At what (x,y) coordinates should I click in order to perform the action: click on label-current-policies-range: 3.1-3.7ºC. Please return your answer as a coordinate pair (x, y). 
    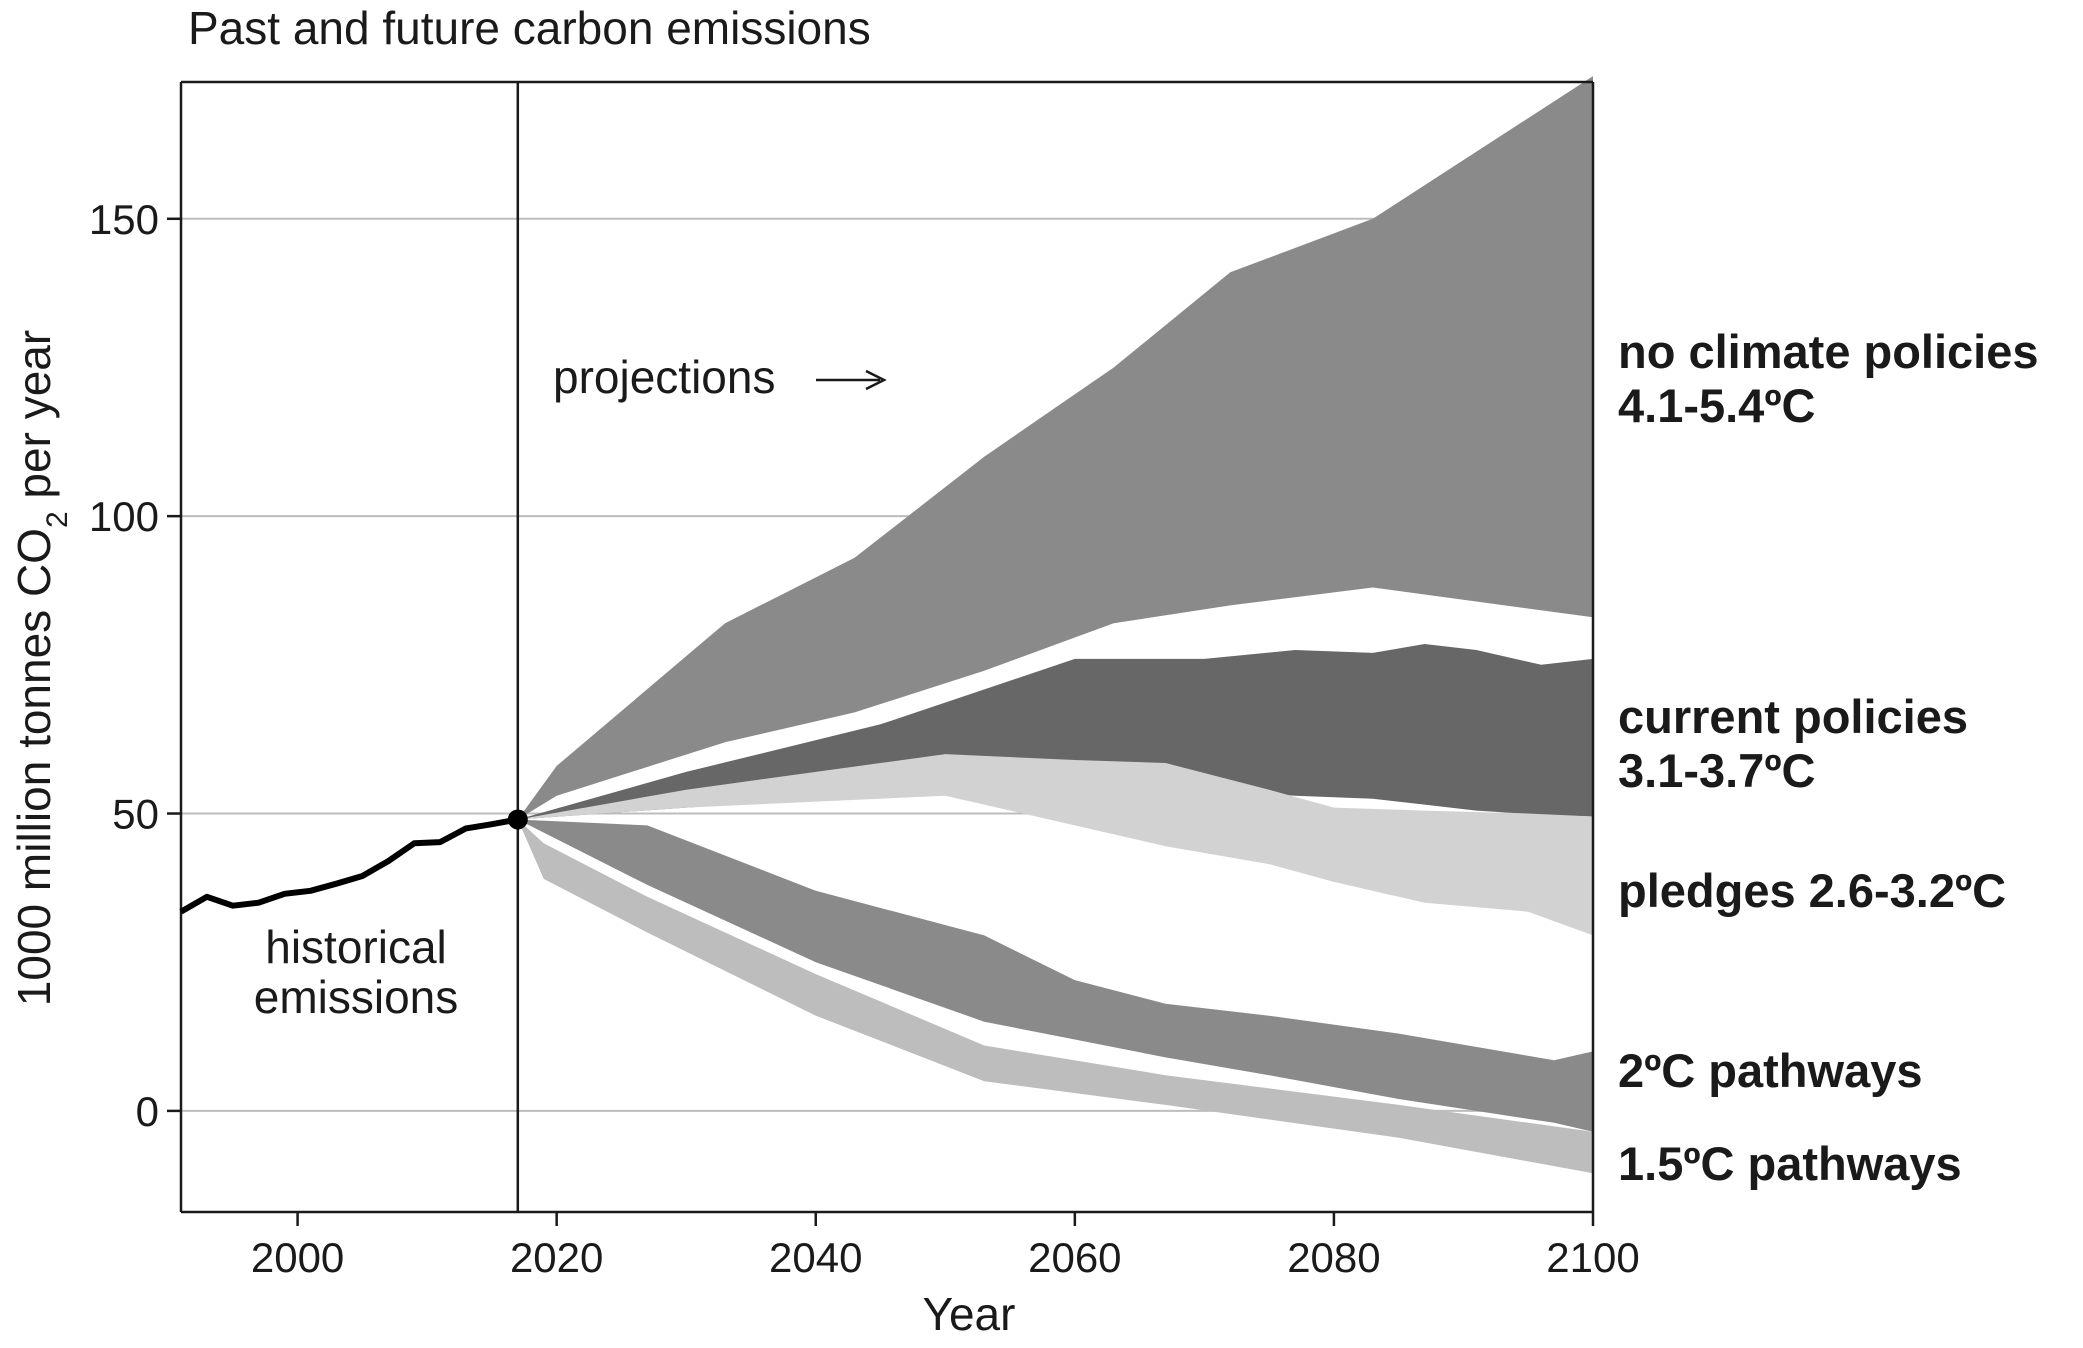
    Looking at the image, I should click on (1716, 770).